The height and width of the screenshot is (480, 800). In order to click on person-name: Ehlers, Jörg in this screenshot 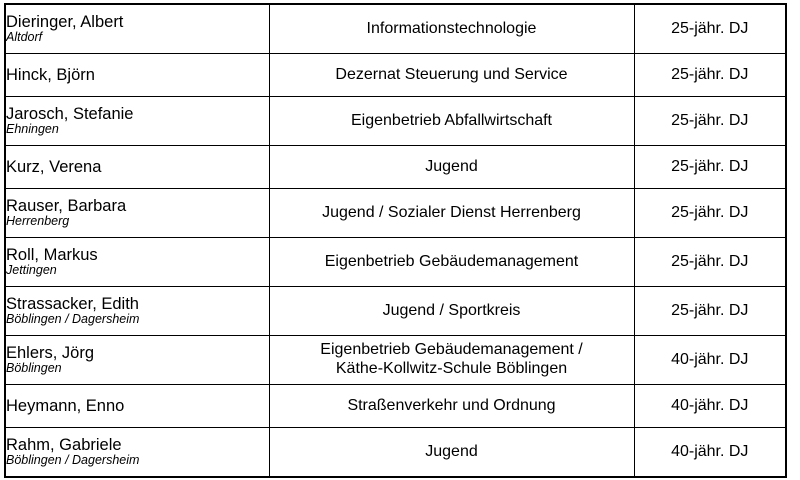, I will do `click(50, 352)`.